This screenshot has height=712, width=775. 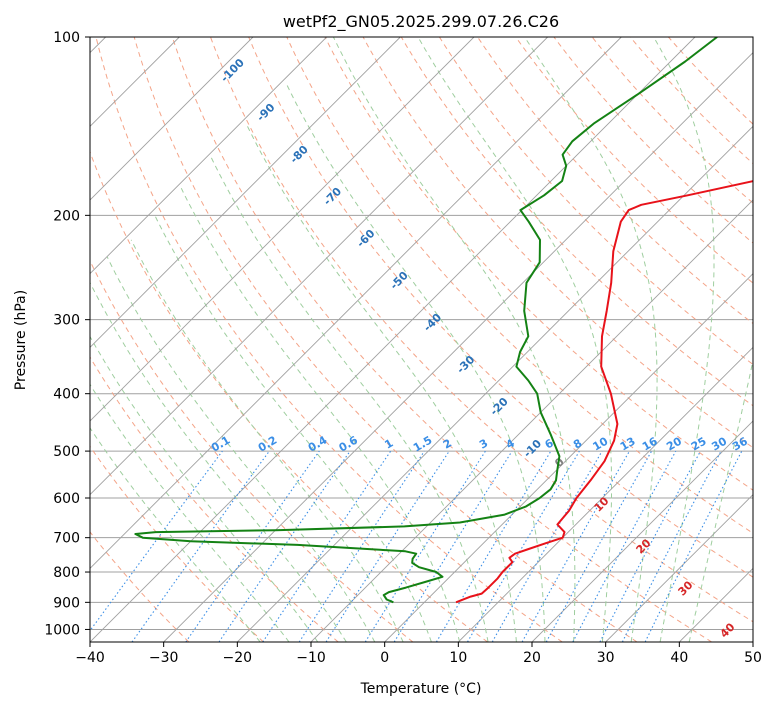 I want to click on y-tick-label: 300, so click(x=66, y=321).